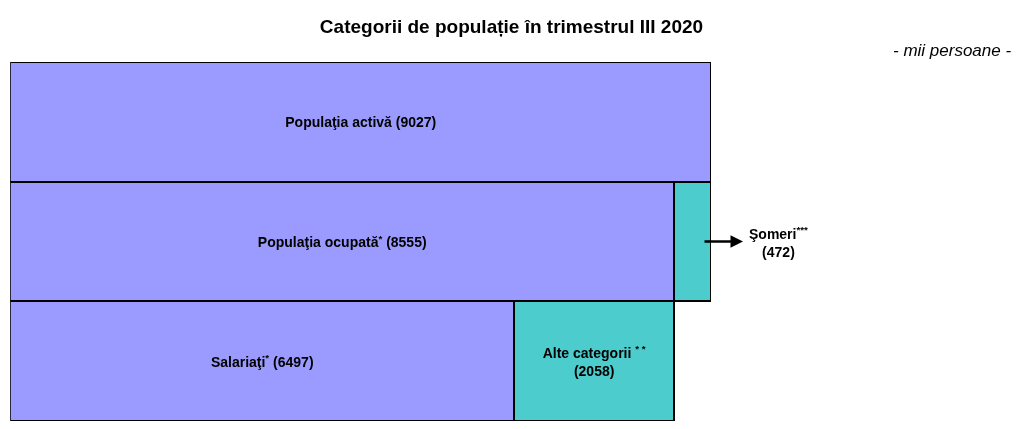 The image size is (1023, 429). Describe the element at coordinates (594, 361) in the screenshot. I see `text: Alte categorii $^{* *}$ (2058)` at that location.